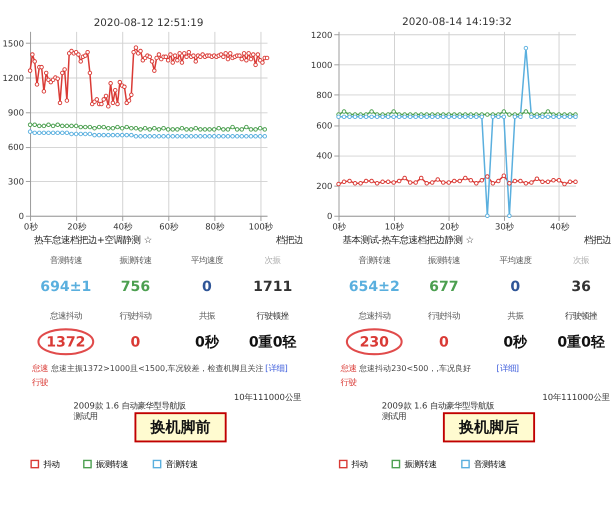  Describe the element at coordinates (267, 397) in the screenshot. I see `text: 10年111000公里` at that location.